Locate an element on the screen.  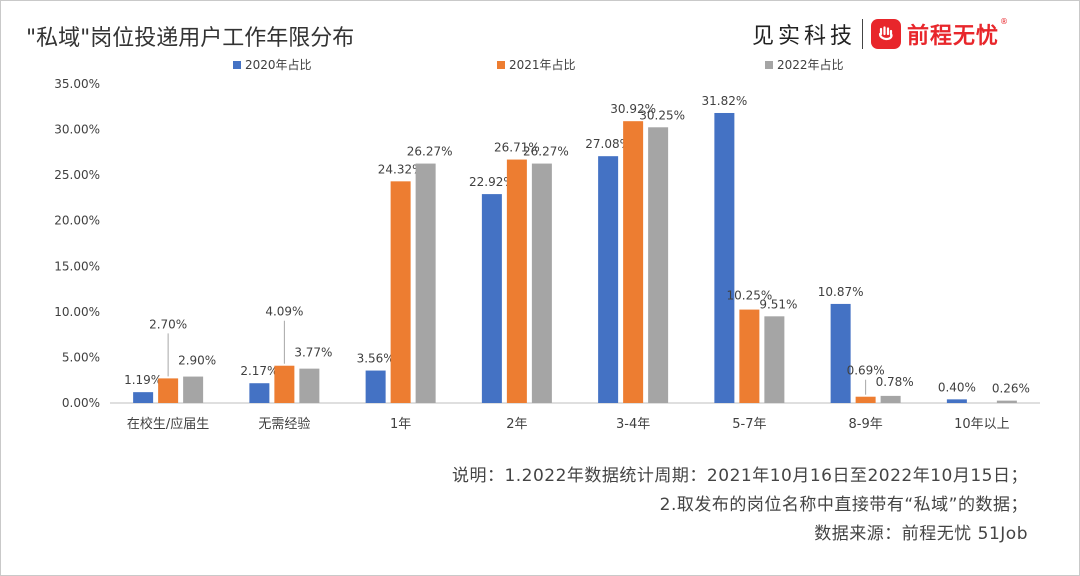
x-tick-label: 5-7年 is located at coordinates (749, 424).